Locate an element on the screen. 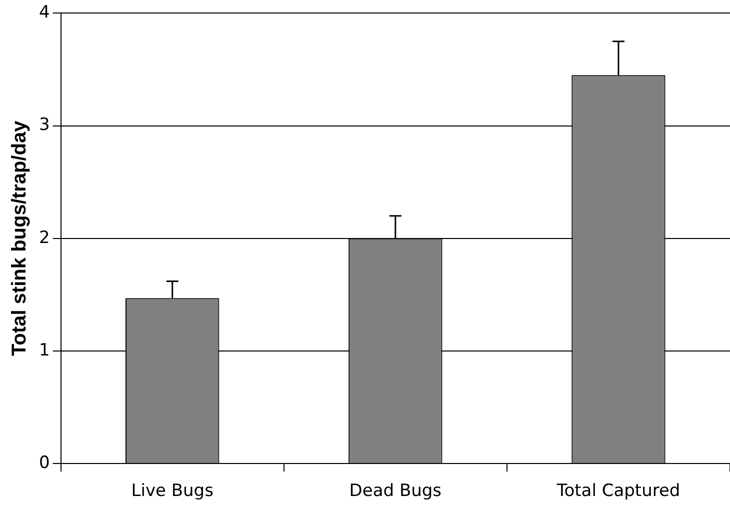 Image resolution: width=730 pixels, height=516 pixels. y-tick-label: 3 is located at coordinates (44, 125).